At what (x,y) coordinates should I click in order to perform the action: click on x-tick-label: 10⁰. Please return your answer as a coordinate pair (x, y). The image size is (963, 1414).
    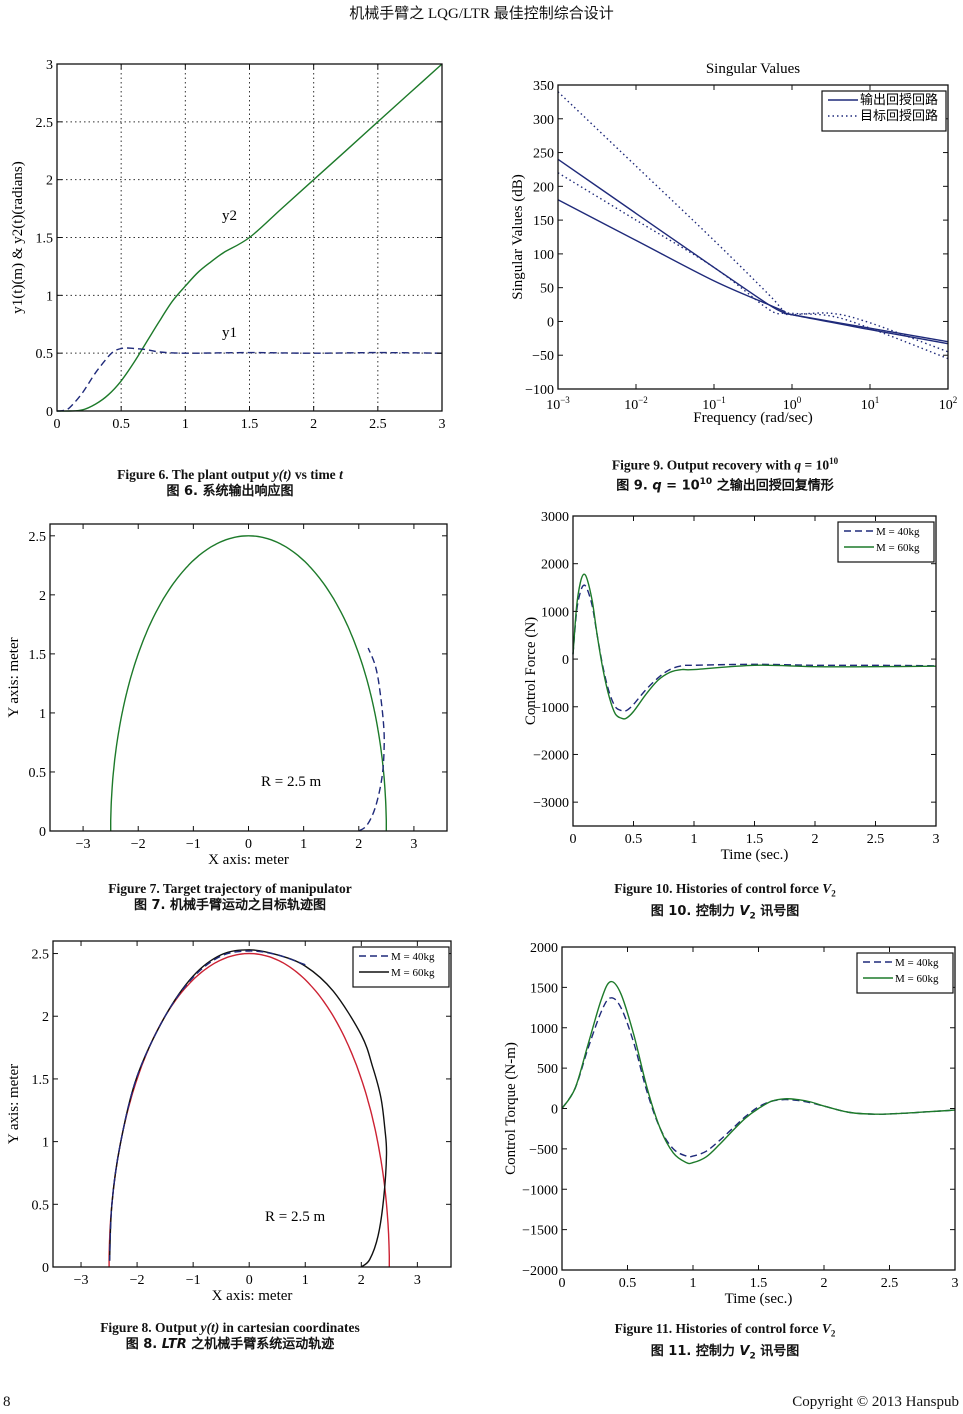
    Looking at the image, I should click on (792, 404).